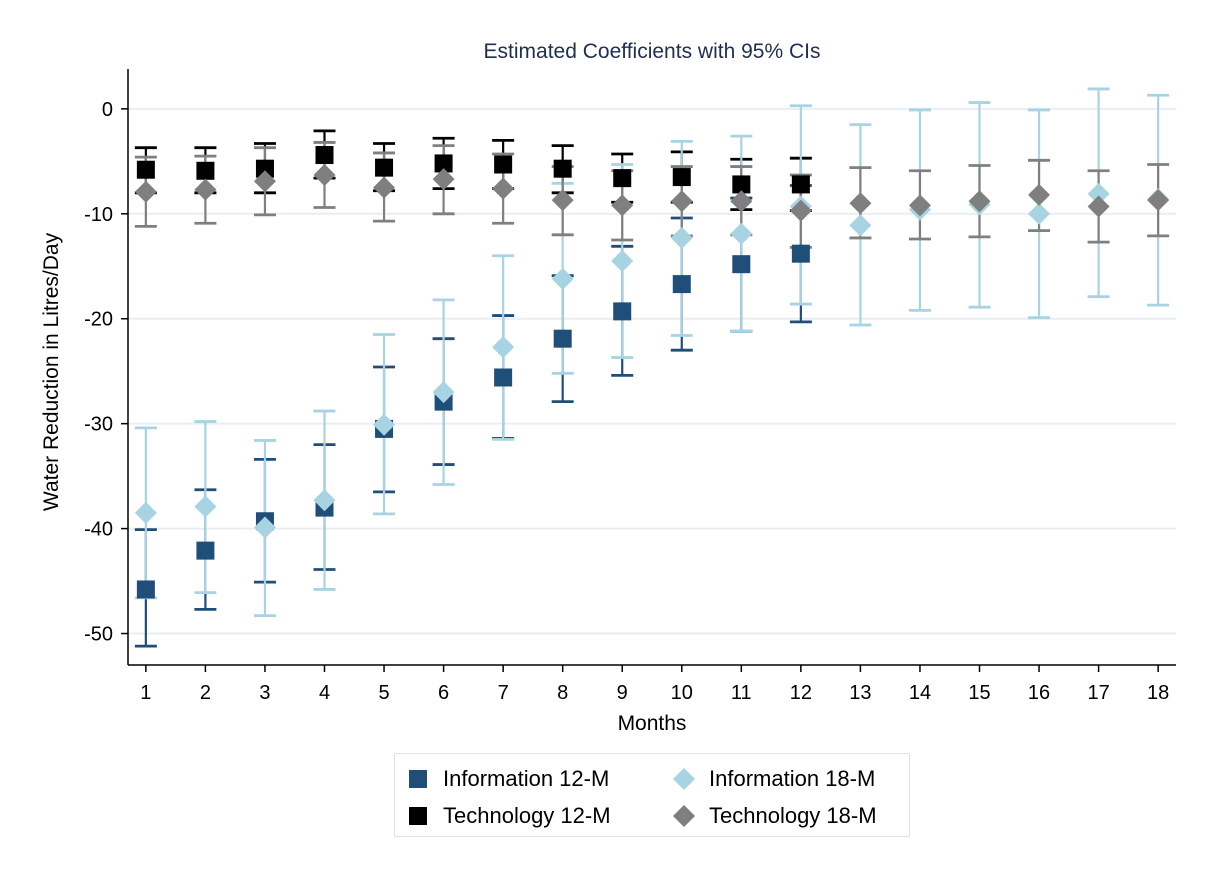 The image size is (1209, 878). What do you see at coordinates (652, 51) in the screenshot?
I see `chart-title: Estimated Coefficients with 95% CIs` at bounding box center [652, 51].